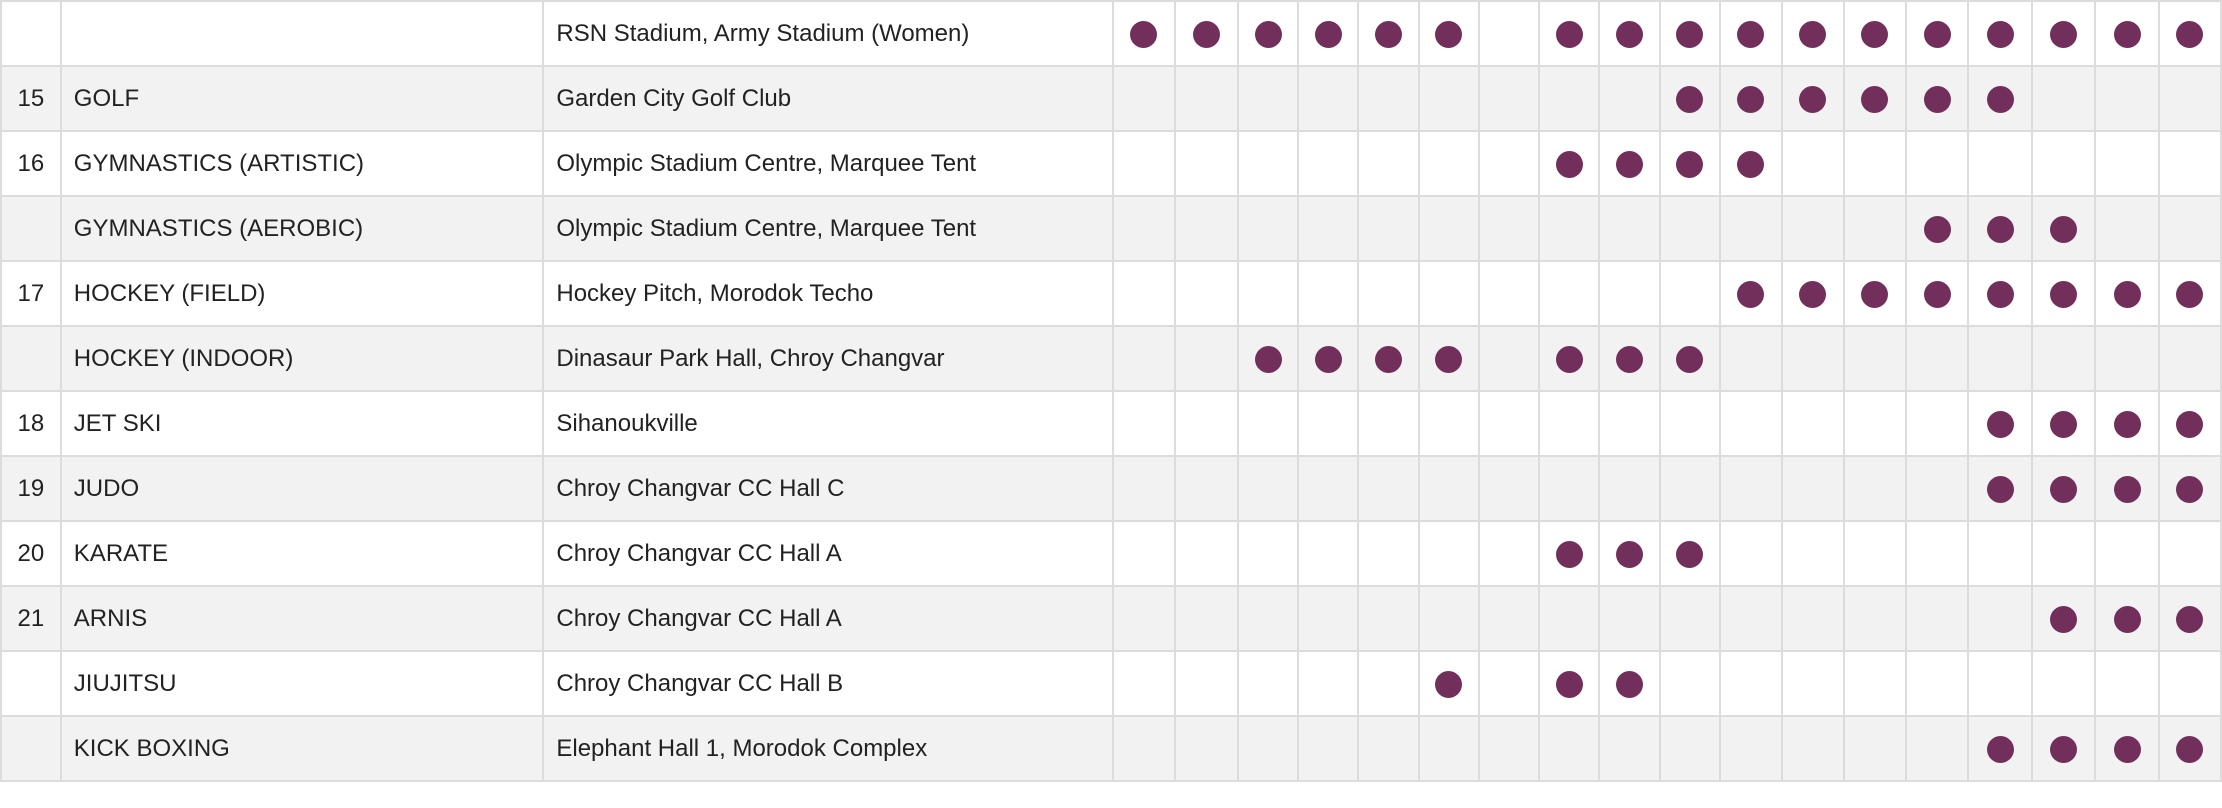 The height and width of the screenshot is (808, 2222). Describe the element at coordinates (31, 423) in the screenshot. I see `sport-number: 18` at that location.